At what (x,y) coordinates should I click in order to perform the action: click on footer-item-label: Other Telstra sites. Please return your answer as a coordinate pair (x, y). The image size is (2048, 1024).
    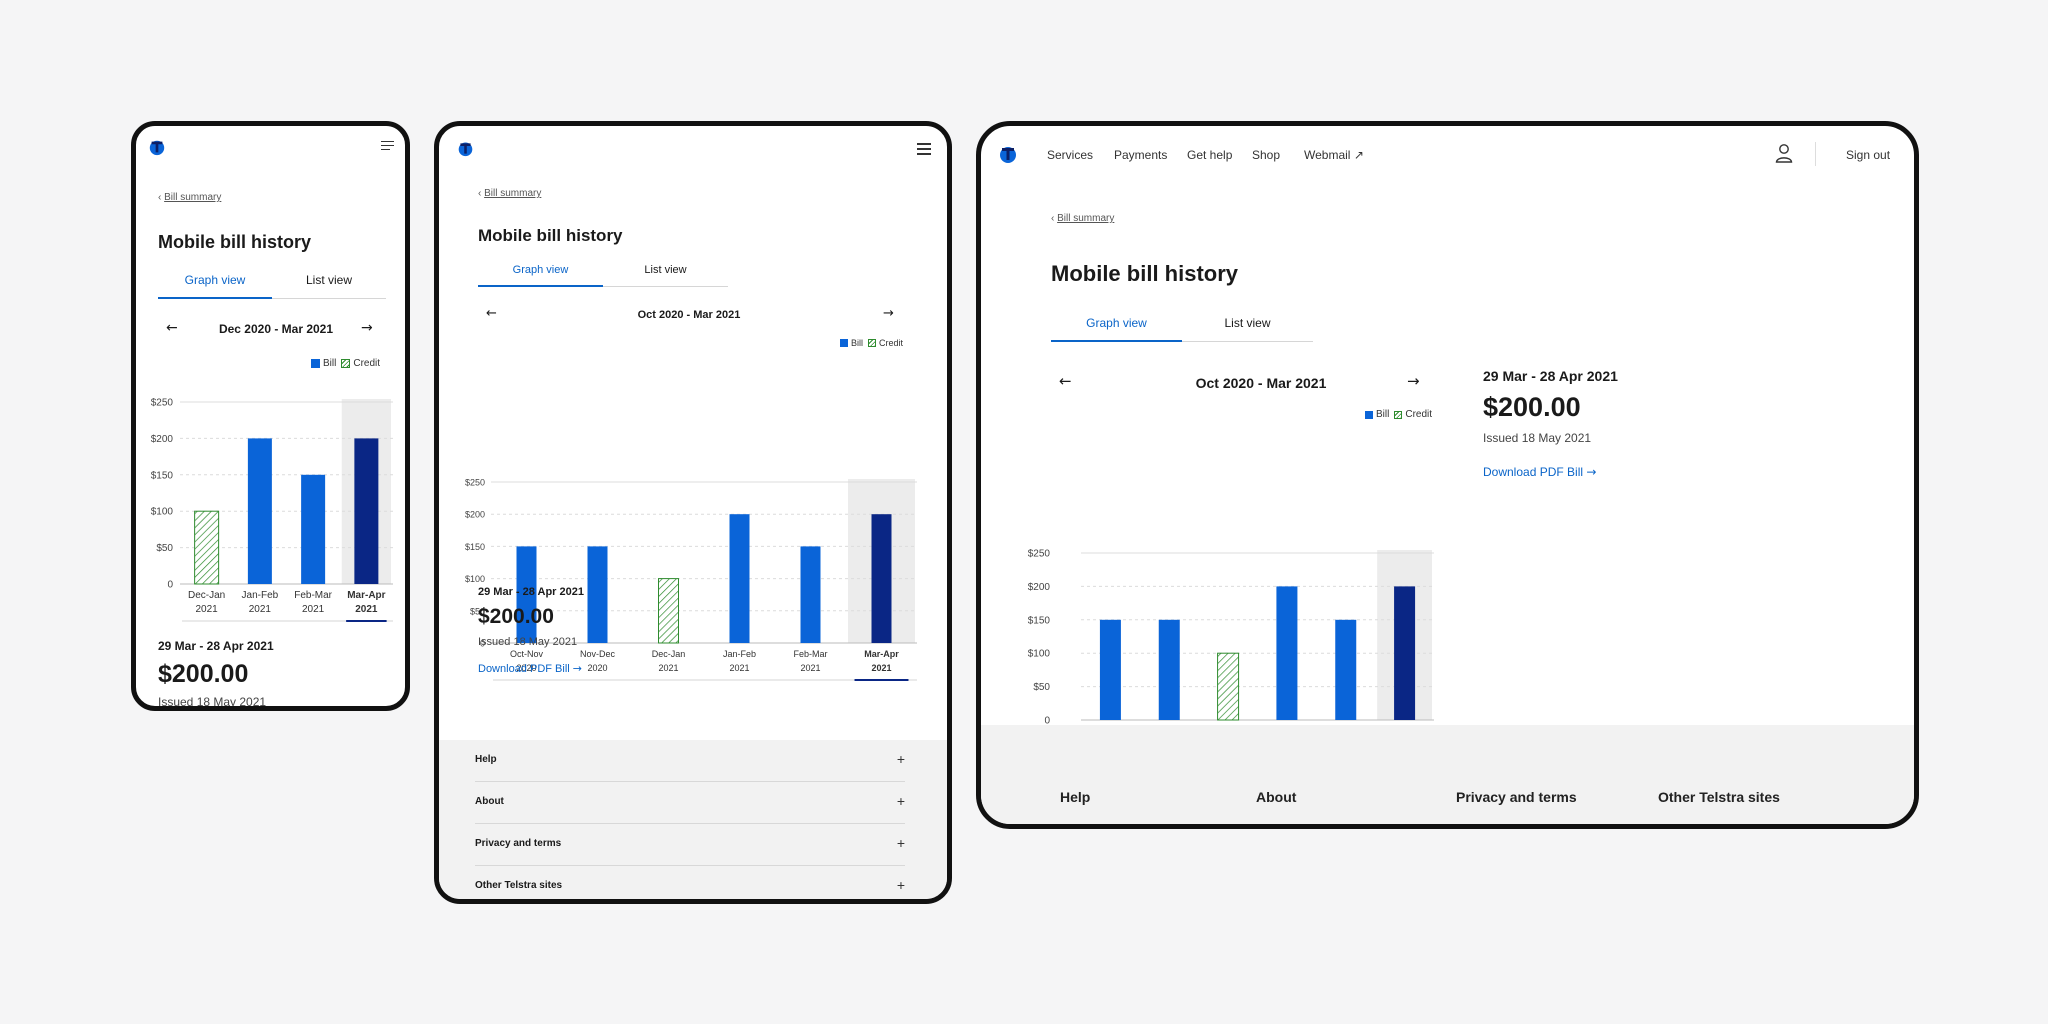
    Looking at the image, I should click on (519, 885).